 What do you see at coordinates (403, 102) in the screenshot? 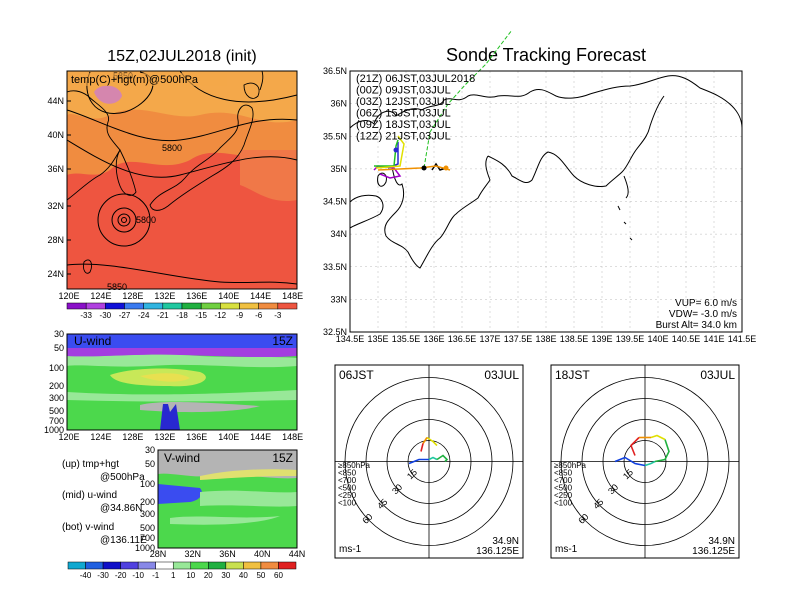
I see `launch-legend-entry: (03Z) 12JST,03JUL` at bounding box center [403, 102].